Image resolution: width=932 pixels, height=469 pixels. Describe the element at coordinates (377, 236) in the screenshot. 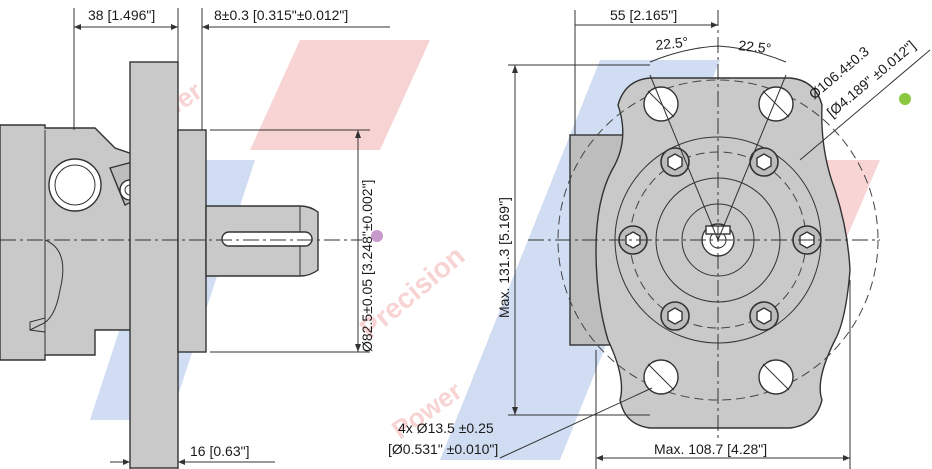

I see `marker-dot-pink` at that location.